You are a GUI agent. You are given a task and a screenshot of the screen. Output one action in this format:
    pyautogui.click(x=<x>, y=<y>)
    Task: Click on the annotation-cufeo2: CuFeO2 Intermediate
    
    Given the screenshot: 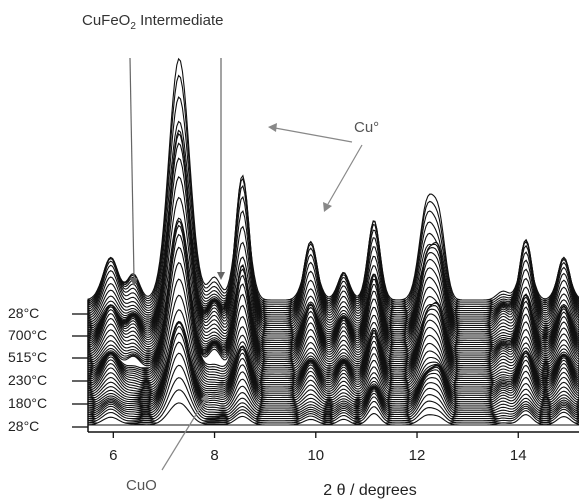 What is the action you would take?
    pyautogui.click(x=152, y=22)
    